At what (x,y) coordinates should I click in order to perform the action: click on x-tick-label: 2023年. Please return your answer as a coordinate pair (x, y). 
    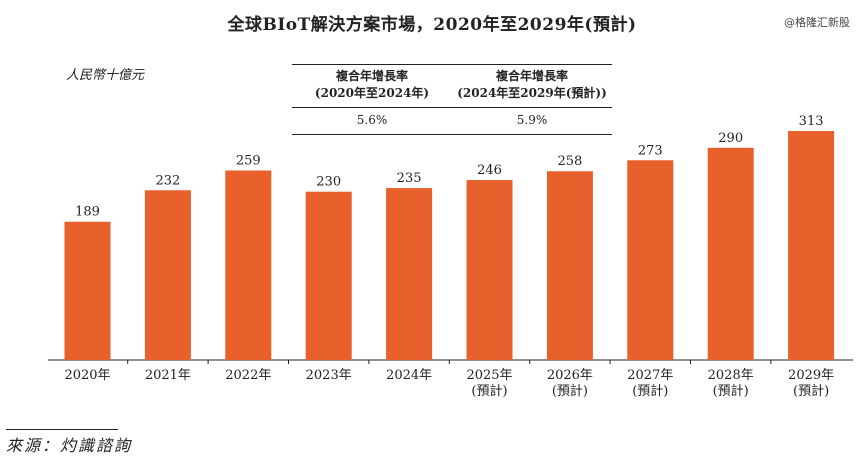
    Looking at the image, I should click on (329, 375).